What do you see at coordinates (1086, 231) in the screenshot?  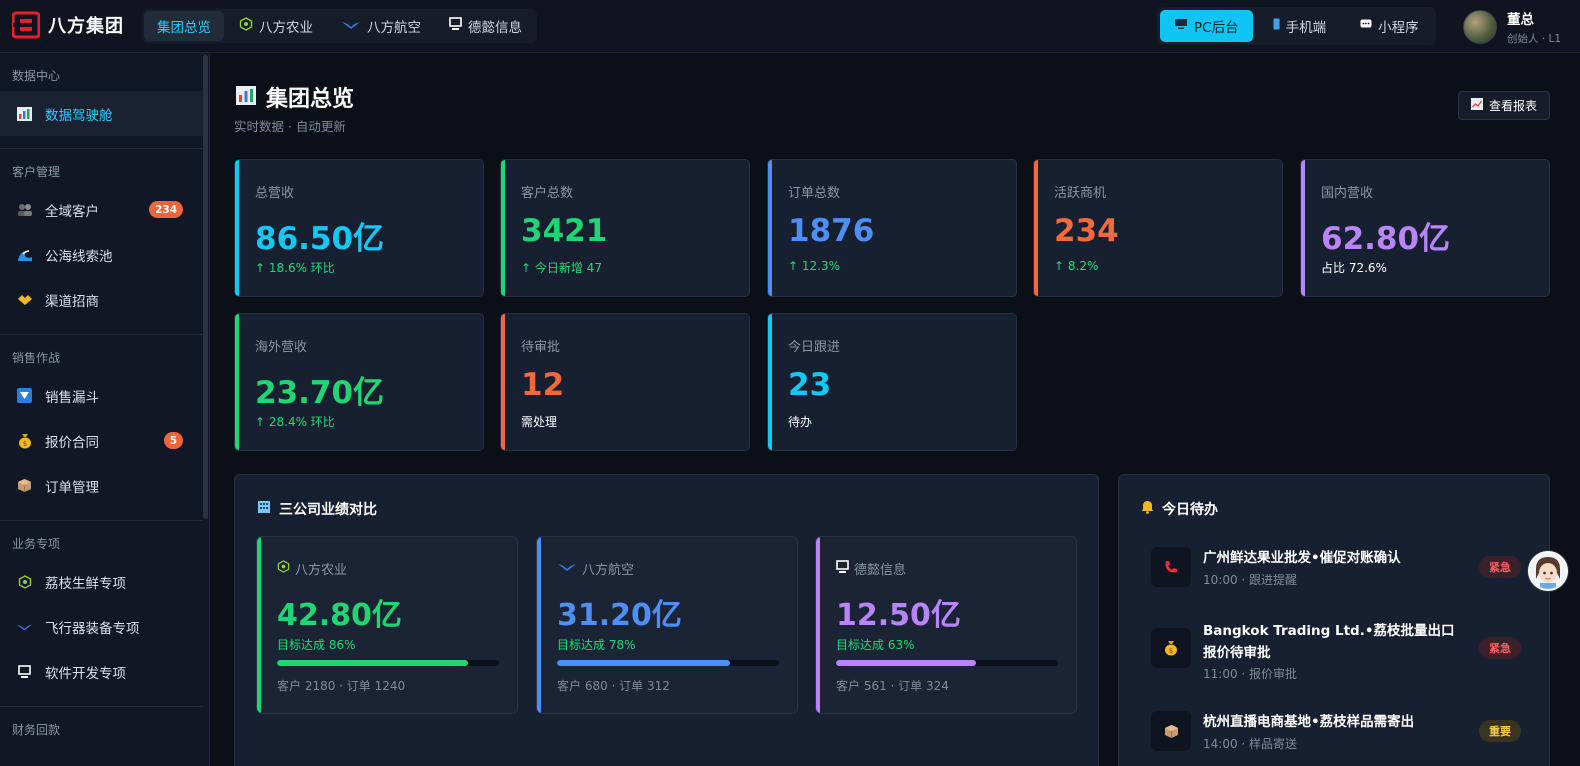 I see `kpi-value: 234` at bounding box center [1086, 231].